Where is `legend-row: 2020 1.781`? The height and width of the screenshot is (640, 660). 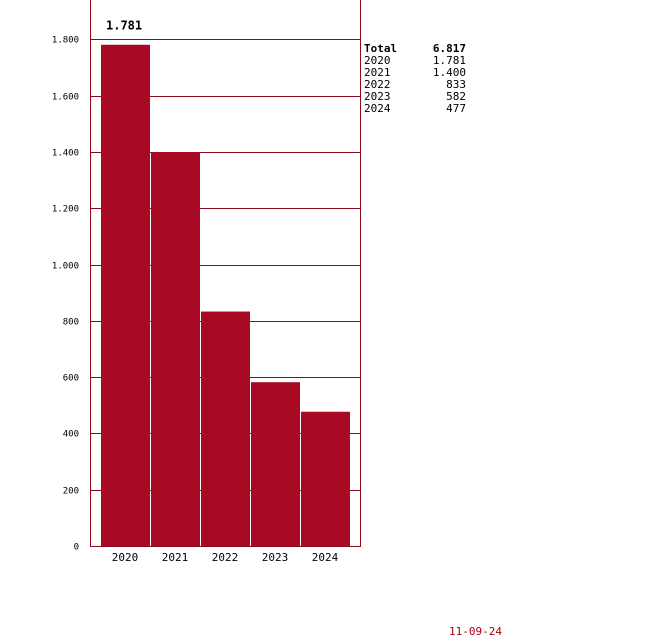
legend-row: 2020 1.781 is located at coordinates (415, 61).